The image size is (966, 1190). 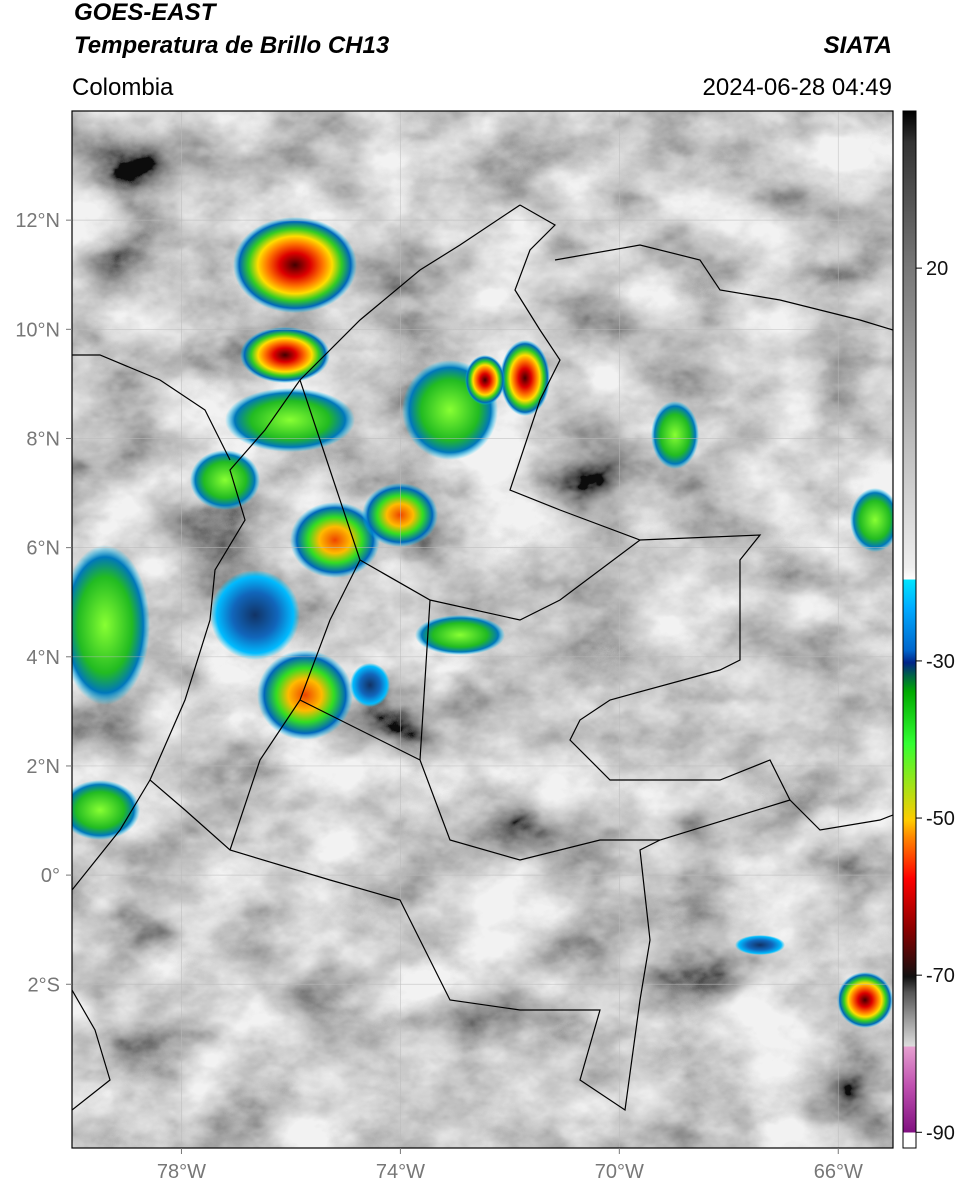 I want to click on y-tick-label: 10°N, so click(x=37, y=330).